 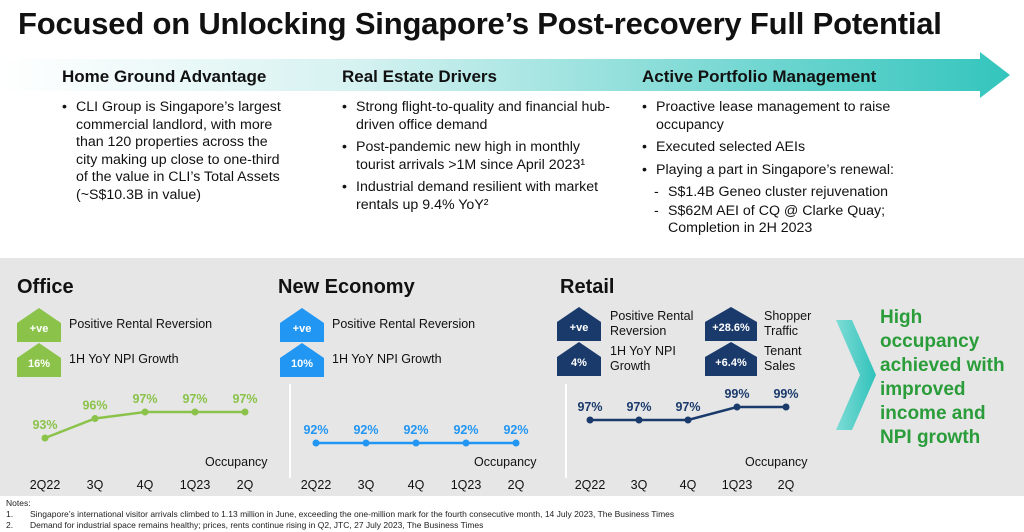 I want to click on new-economy-npi-badge: 10%, so click(x=302, y=360).